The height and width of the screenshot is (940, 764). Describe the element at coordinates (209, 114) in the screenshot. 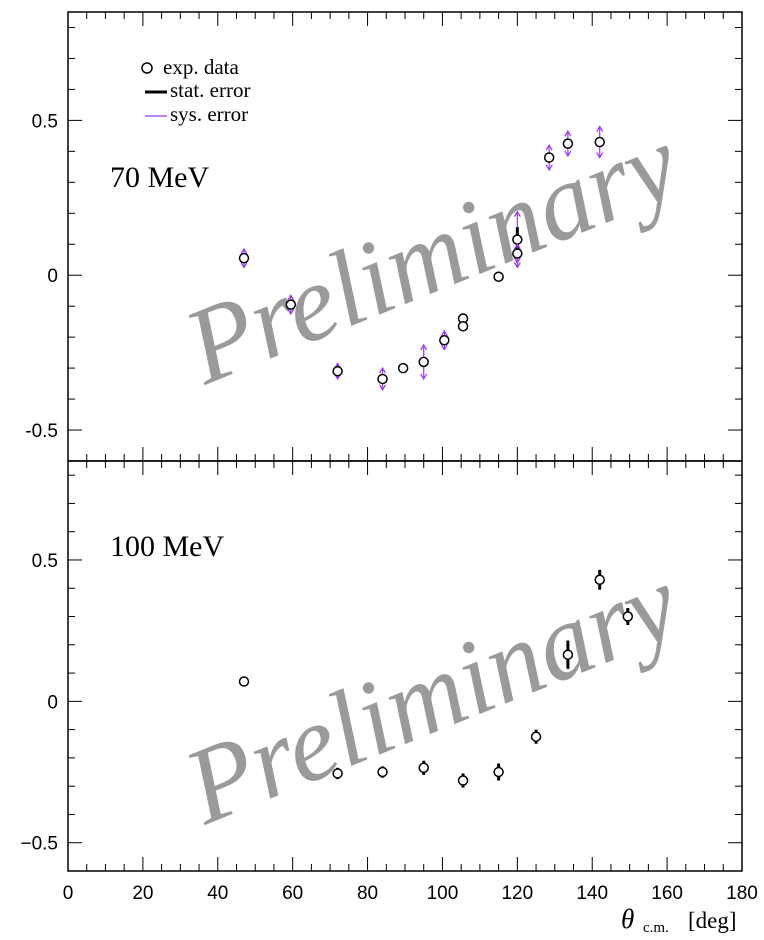

I see `legend-sys-label: sys. error` at that location.